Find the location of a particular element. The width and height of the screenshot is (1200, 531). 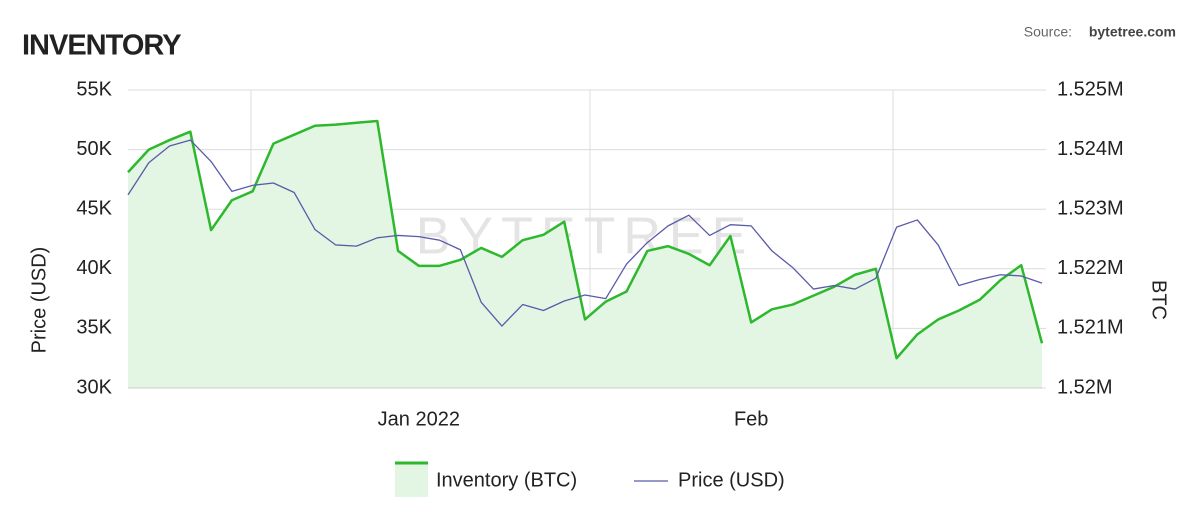

x-tick-label: Feb is located at coordinates (751, 419).